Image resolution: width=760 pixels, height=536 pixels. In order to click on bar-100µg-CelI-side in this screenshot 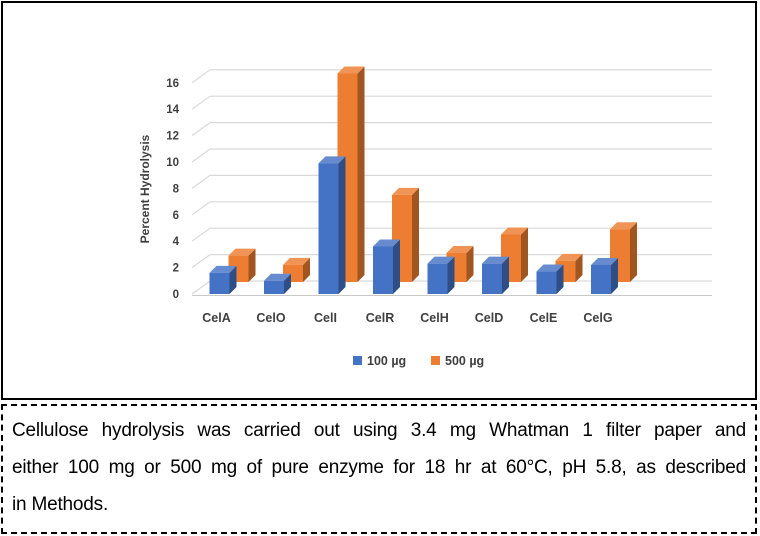, I will do `click(342, 225)`.